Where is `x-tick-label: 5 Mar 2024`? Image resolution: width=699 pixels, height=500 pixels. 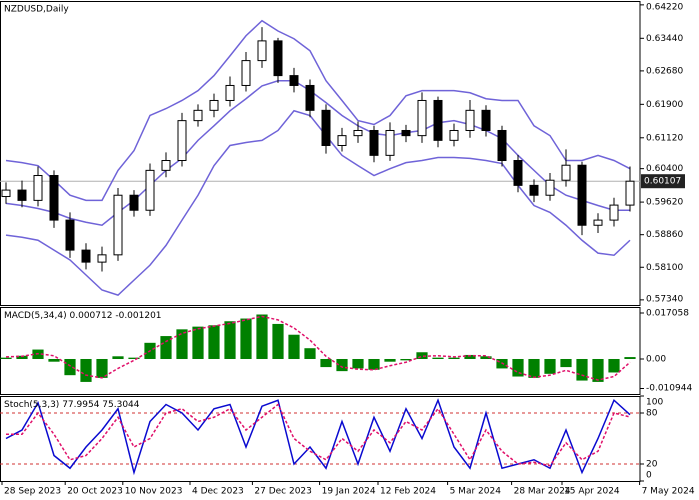
x-tick-label: 5 Mar 2024 is located at coordinates (476, 492).